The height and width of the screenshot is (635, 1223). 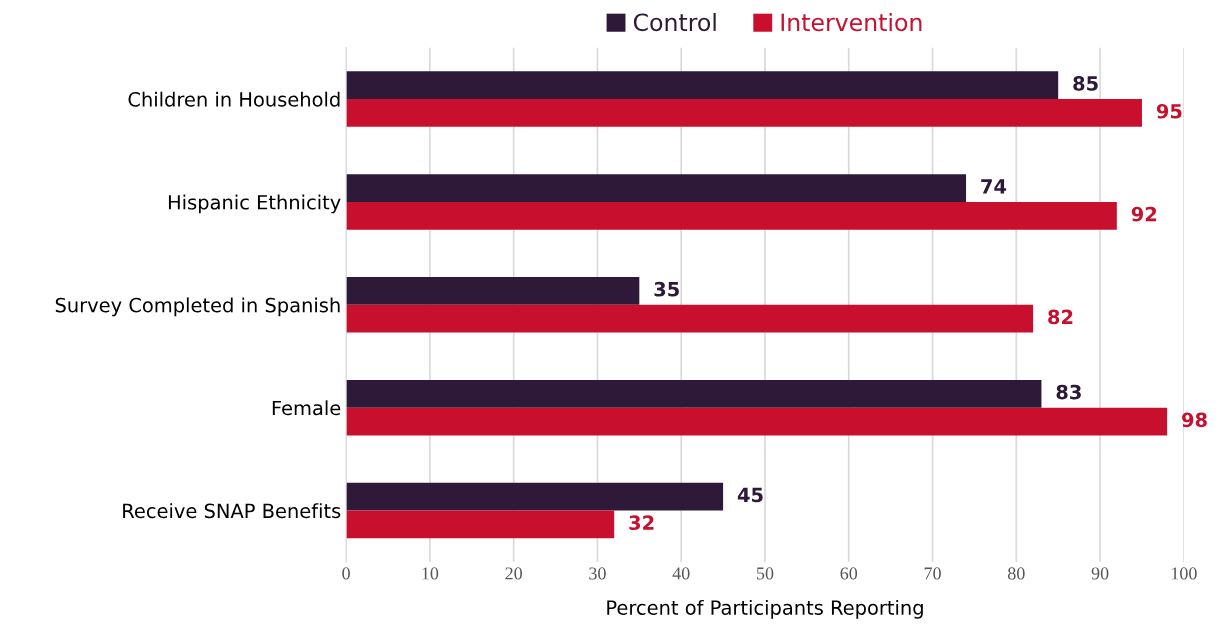 What do you see at coordinates (641, 523) in the screenshot?
I see `data-label: 32` at bounding box center [641, 523].